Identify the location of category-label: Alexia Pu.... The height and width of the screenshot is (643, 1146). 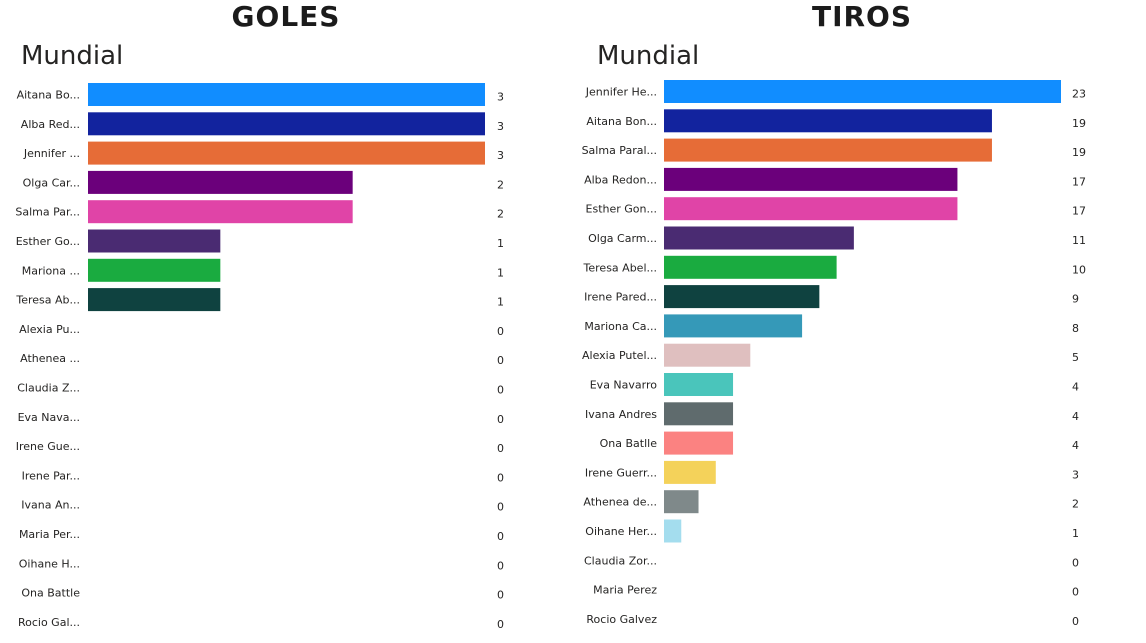
(49, 329).